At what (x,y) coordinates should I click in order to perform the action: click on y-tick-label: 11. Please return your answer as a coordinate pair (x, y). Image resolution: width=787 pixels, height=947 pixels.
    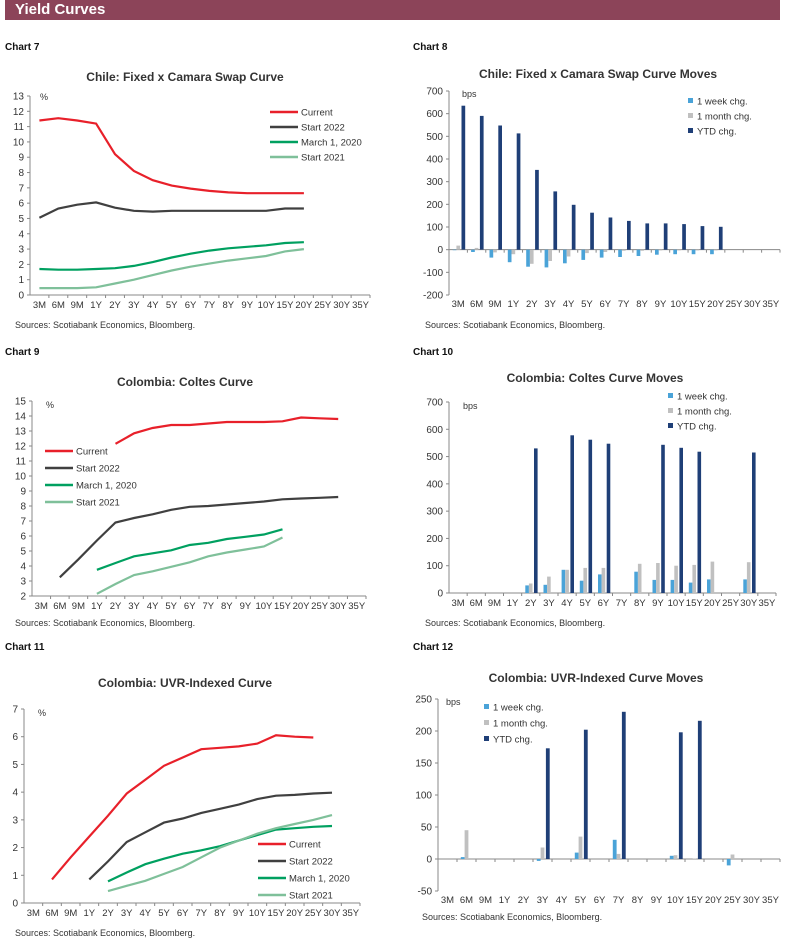
    Looking at the image, I should click on (21, 462).